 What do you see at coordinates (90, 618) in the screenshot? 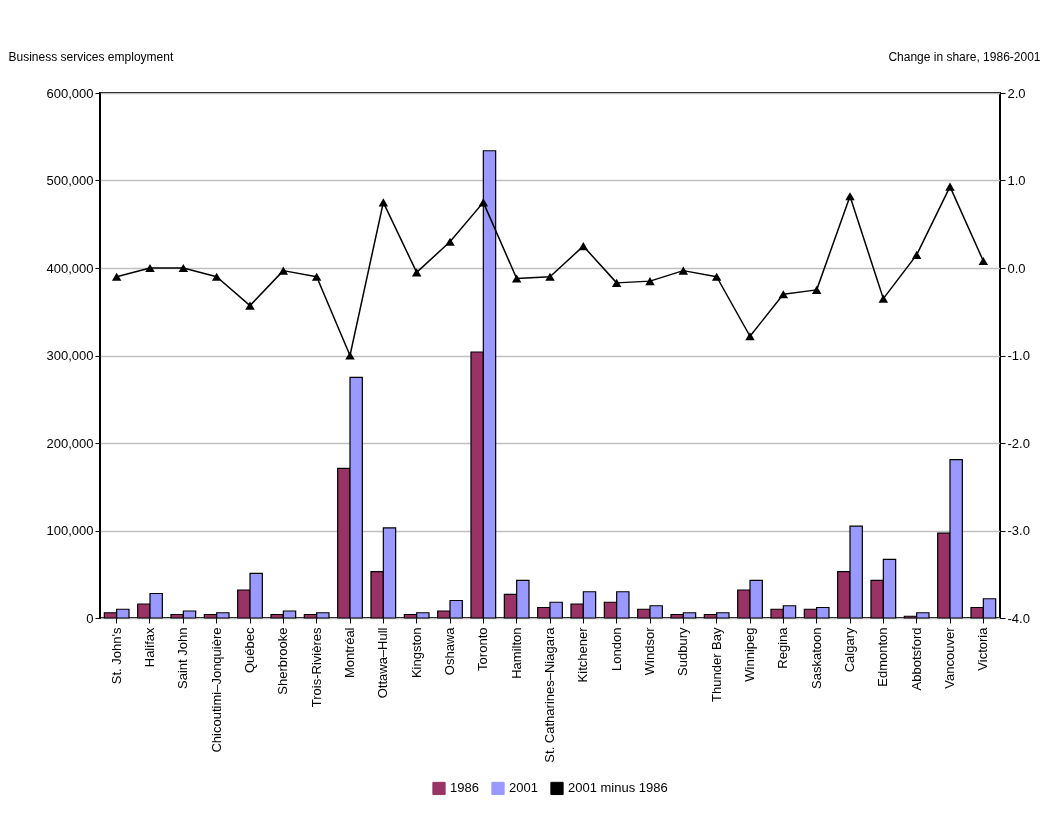
I see `y-tick-label: 0` at bounding box center [90, 618].